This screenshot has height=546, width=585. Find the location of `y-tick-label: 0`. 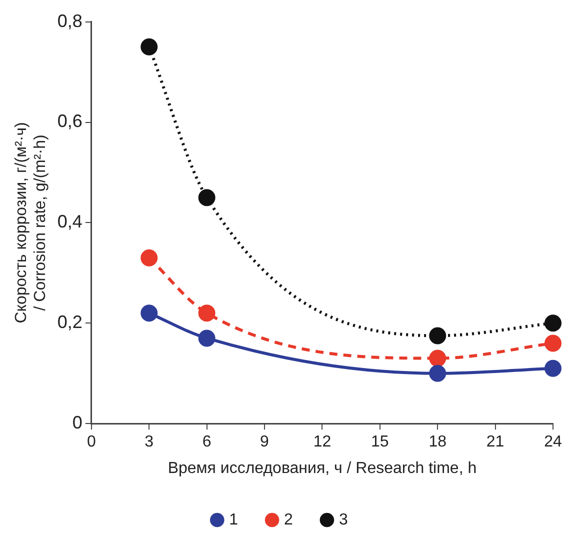

y-tick-label: 0 is located at coordinates (77, 422).